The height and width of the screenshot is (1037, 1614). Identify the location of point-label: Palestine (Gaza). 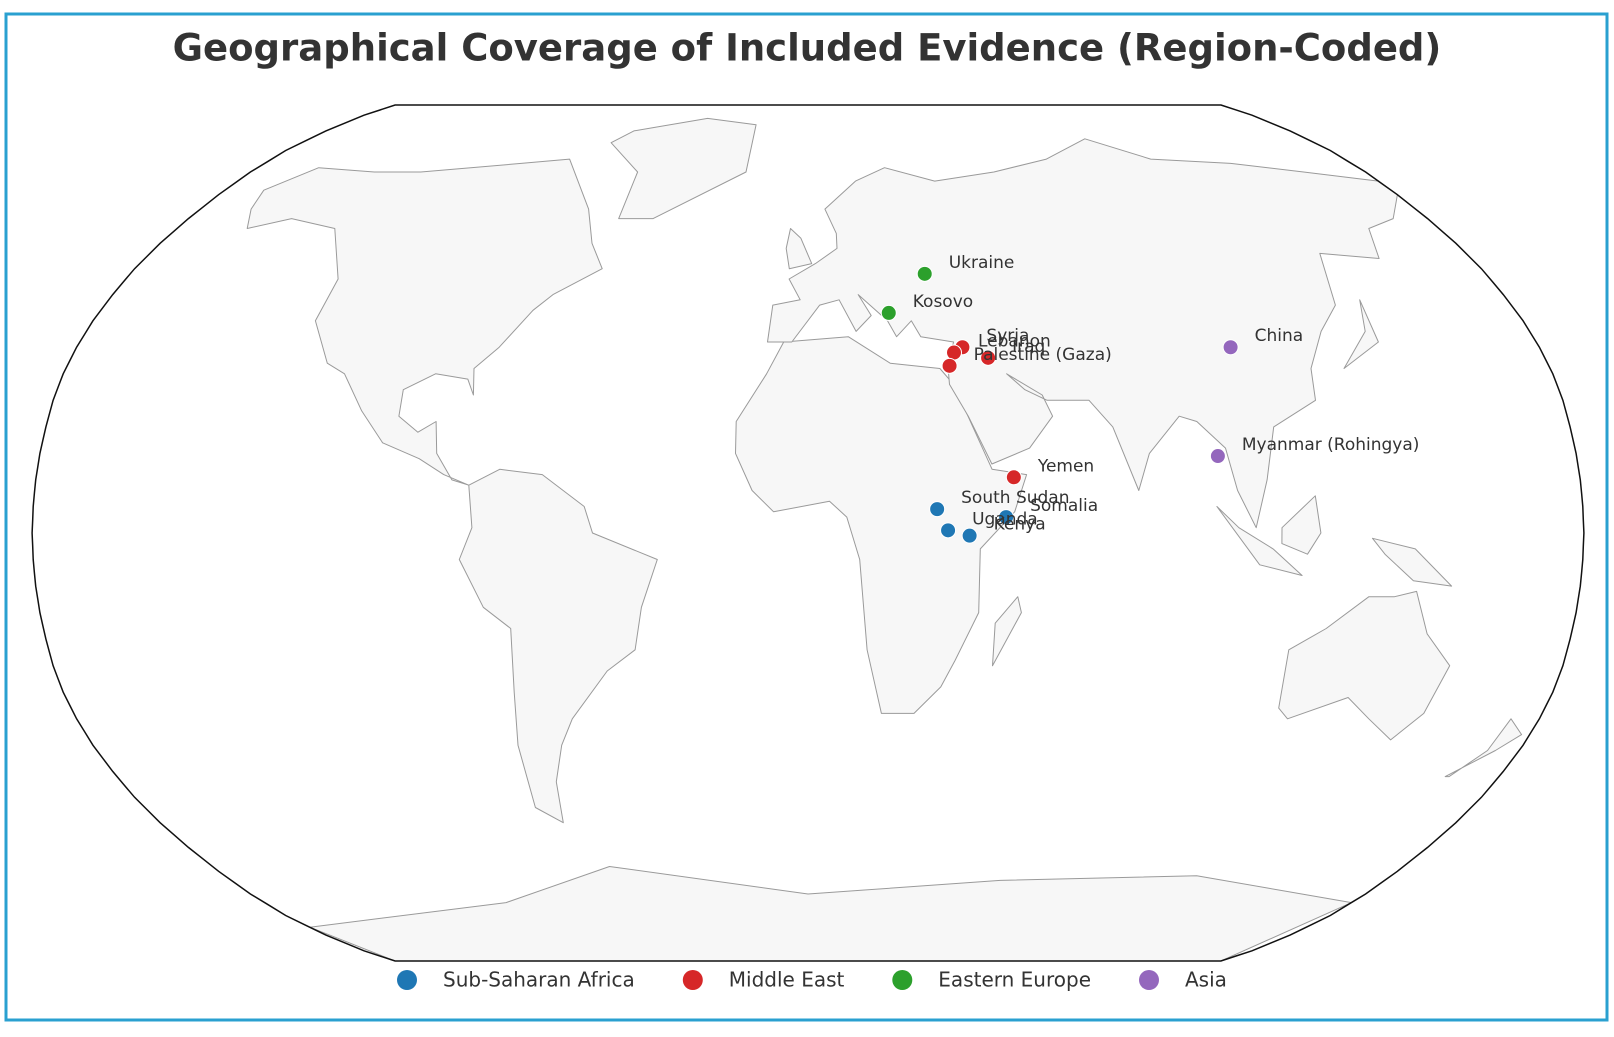
(1043, 355).